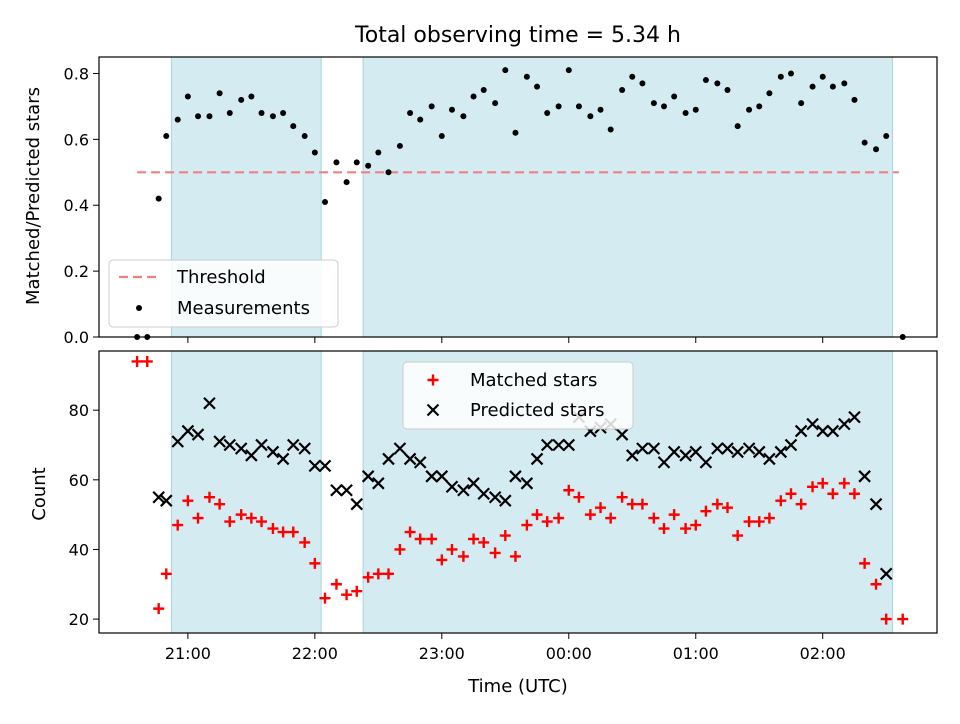 The height and width of the screenshot is (724, 960). I want to click on legend-measurements-label: Measurements, so click(243, 308).